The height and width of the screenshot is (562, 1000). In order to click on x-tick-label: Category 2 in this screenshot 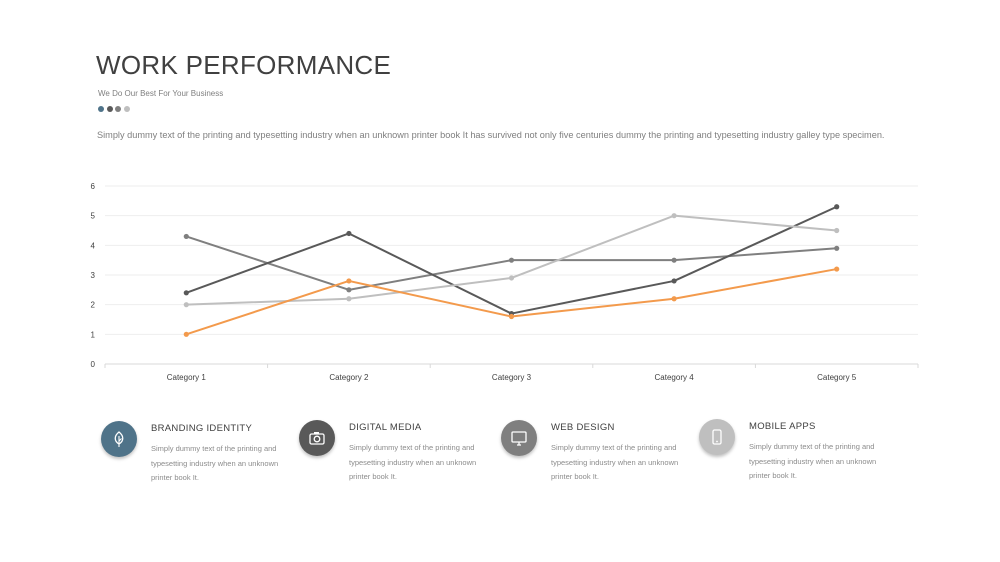, I will do `click(349, 377)`.